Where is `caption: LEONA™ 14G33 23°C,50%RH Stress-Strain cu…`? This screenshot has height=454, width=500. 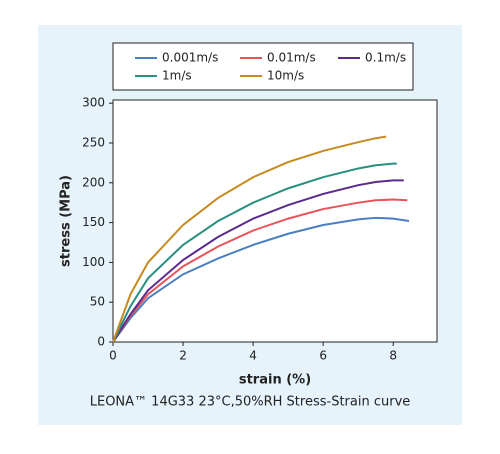
caption: LEONA™ 14G33 23°C,50%RH Stress-Strain cu… is located at coordinates (250, 402).